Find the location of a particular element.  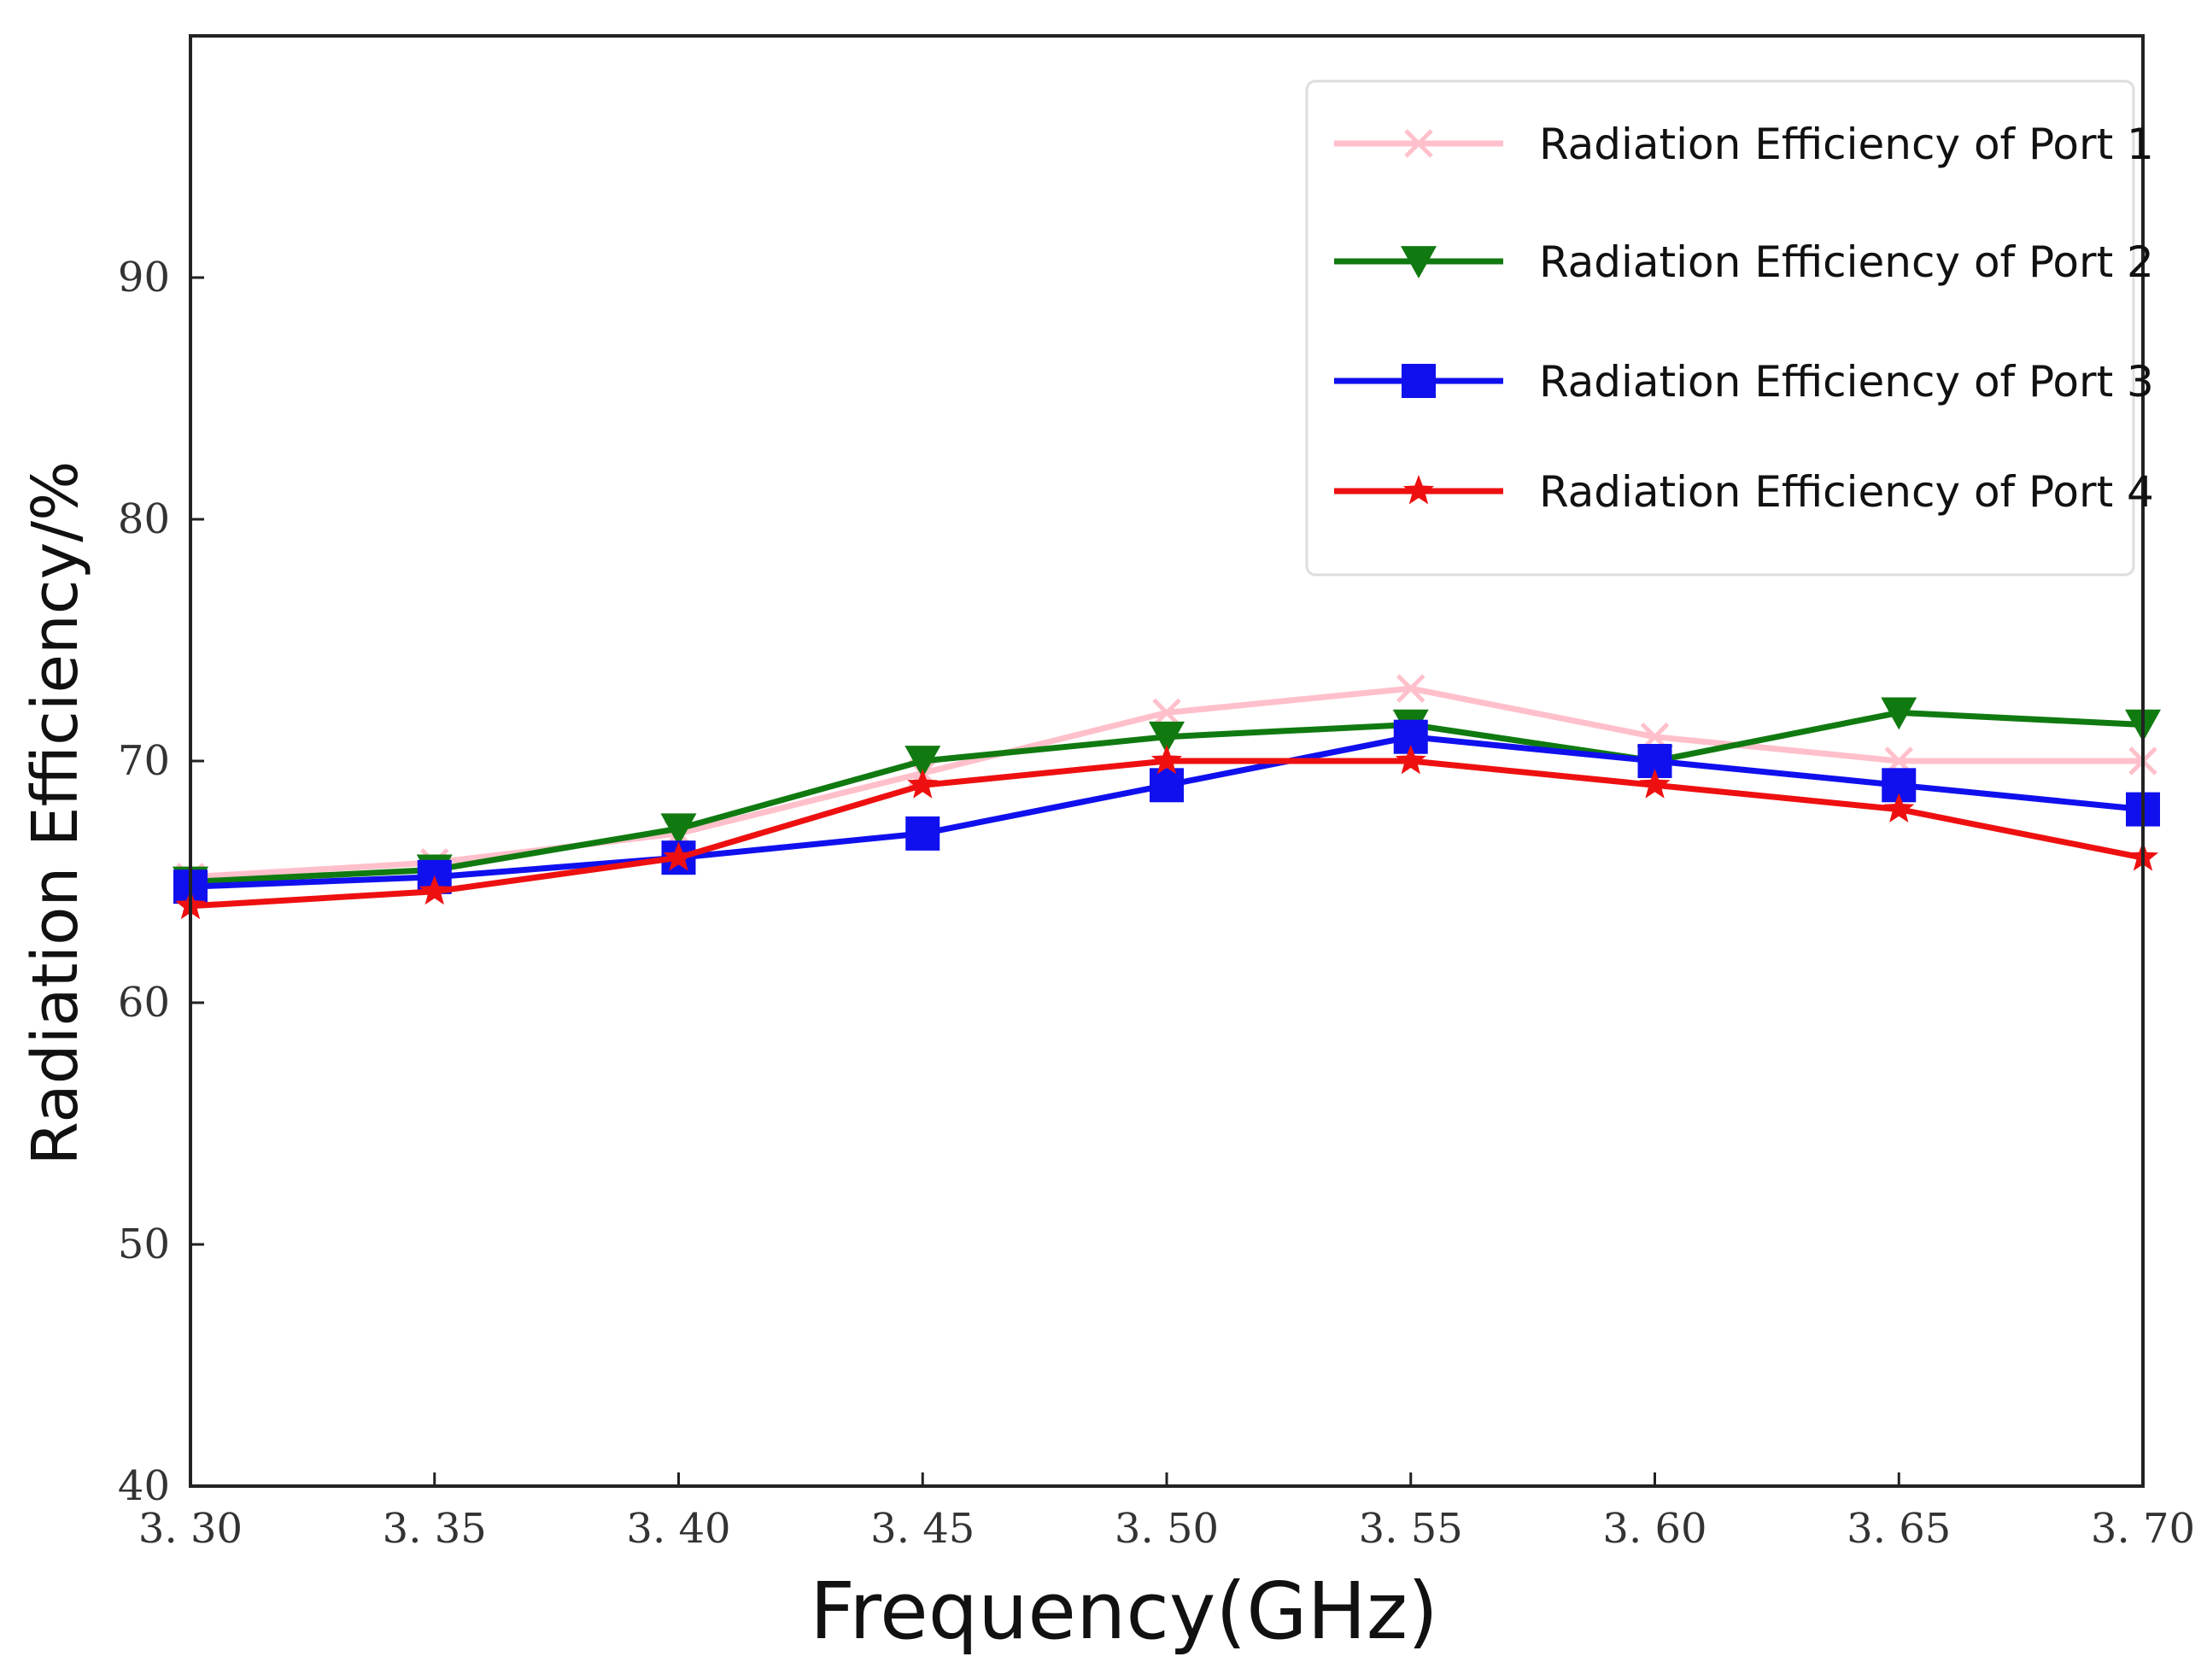

legend-entry-port-4: Radiation Efficiency of Port 4 is located at coordinates (1744, 492).